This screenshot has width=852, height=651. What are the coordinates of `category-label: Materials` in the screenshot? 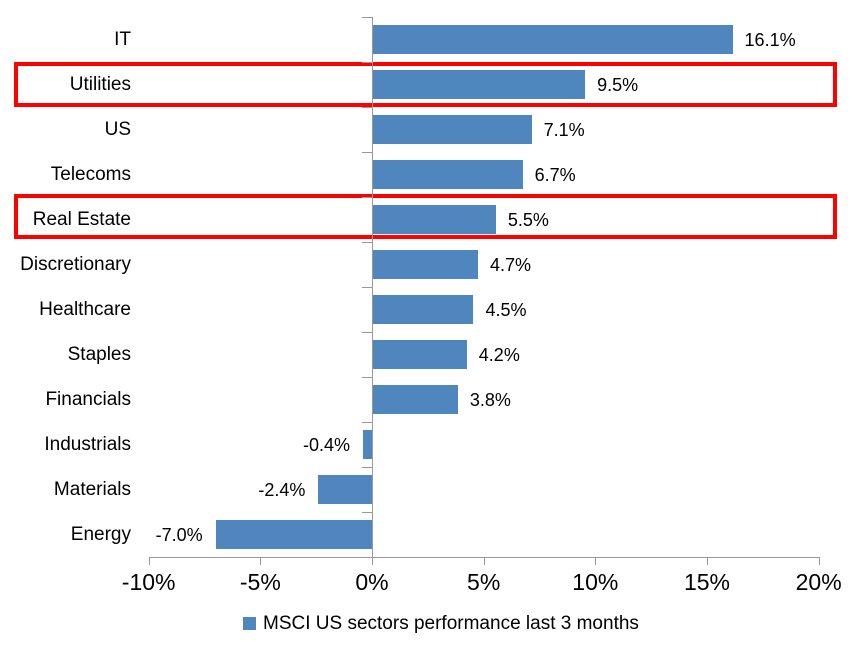 It's located at (92, 489).